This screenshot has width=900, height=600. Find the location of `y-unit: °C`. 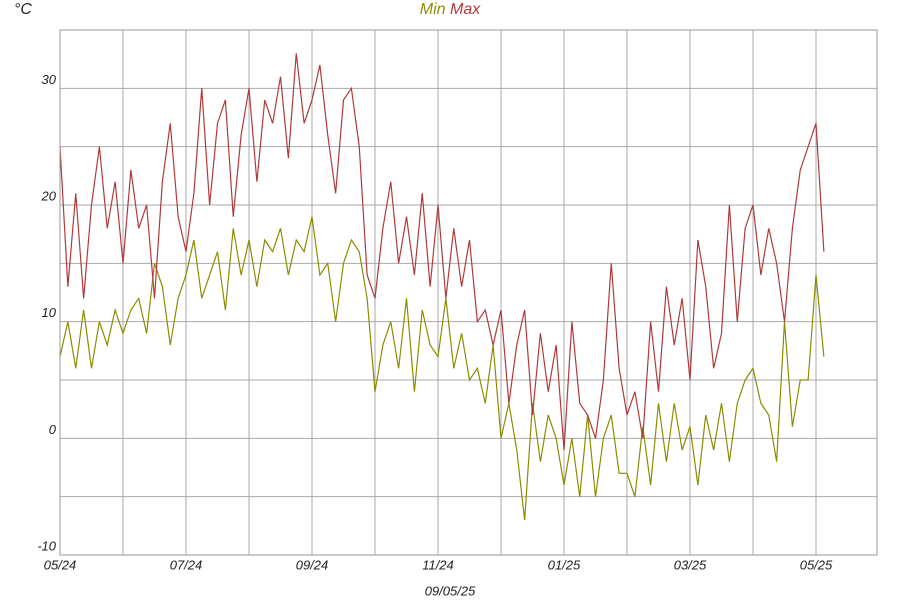

y-unit: °C is located at coordinates (23, 9).